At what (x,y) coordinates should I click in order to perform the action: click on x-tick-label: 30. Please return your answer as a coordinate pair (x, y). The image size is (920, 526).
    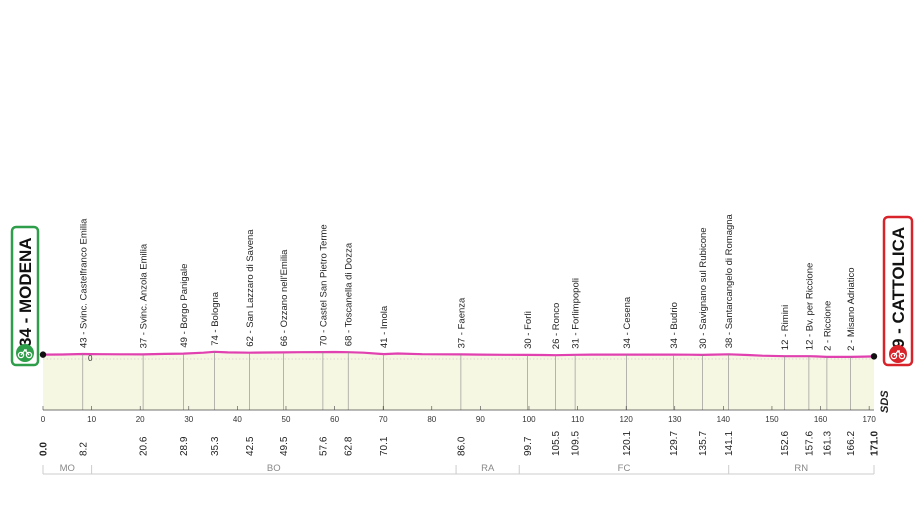
    Looking at the image, I should click on (188, 419).